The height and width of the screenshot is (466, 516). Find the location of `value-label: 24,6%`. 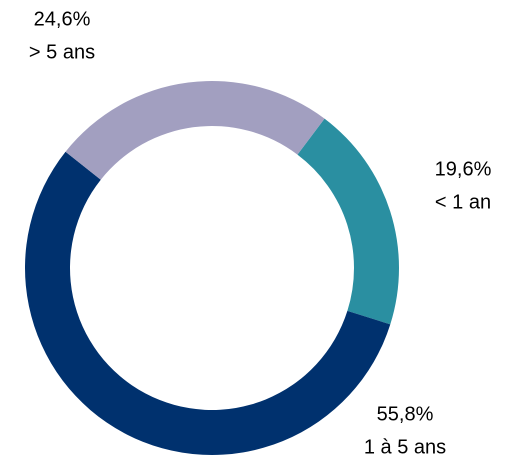

value-label: 24,6% is located at coordinates (62, 19).